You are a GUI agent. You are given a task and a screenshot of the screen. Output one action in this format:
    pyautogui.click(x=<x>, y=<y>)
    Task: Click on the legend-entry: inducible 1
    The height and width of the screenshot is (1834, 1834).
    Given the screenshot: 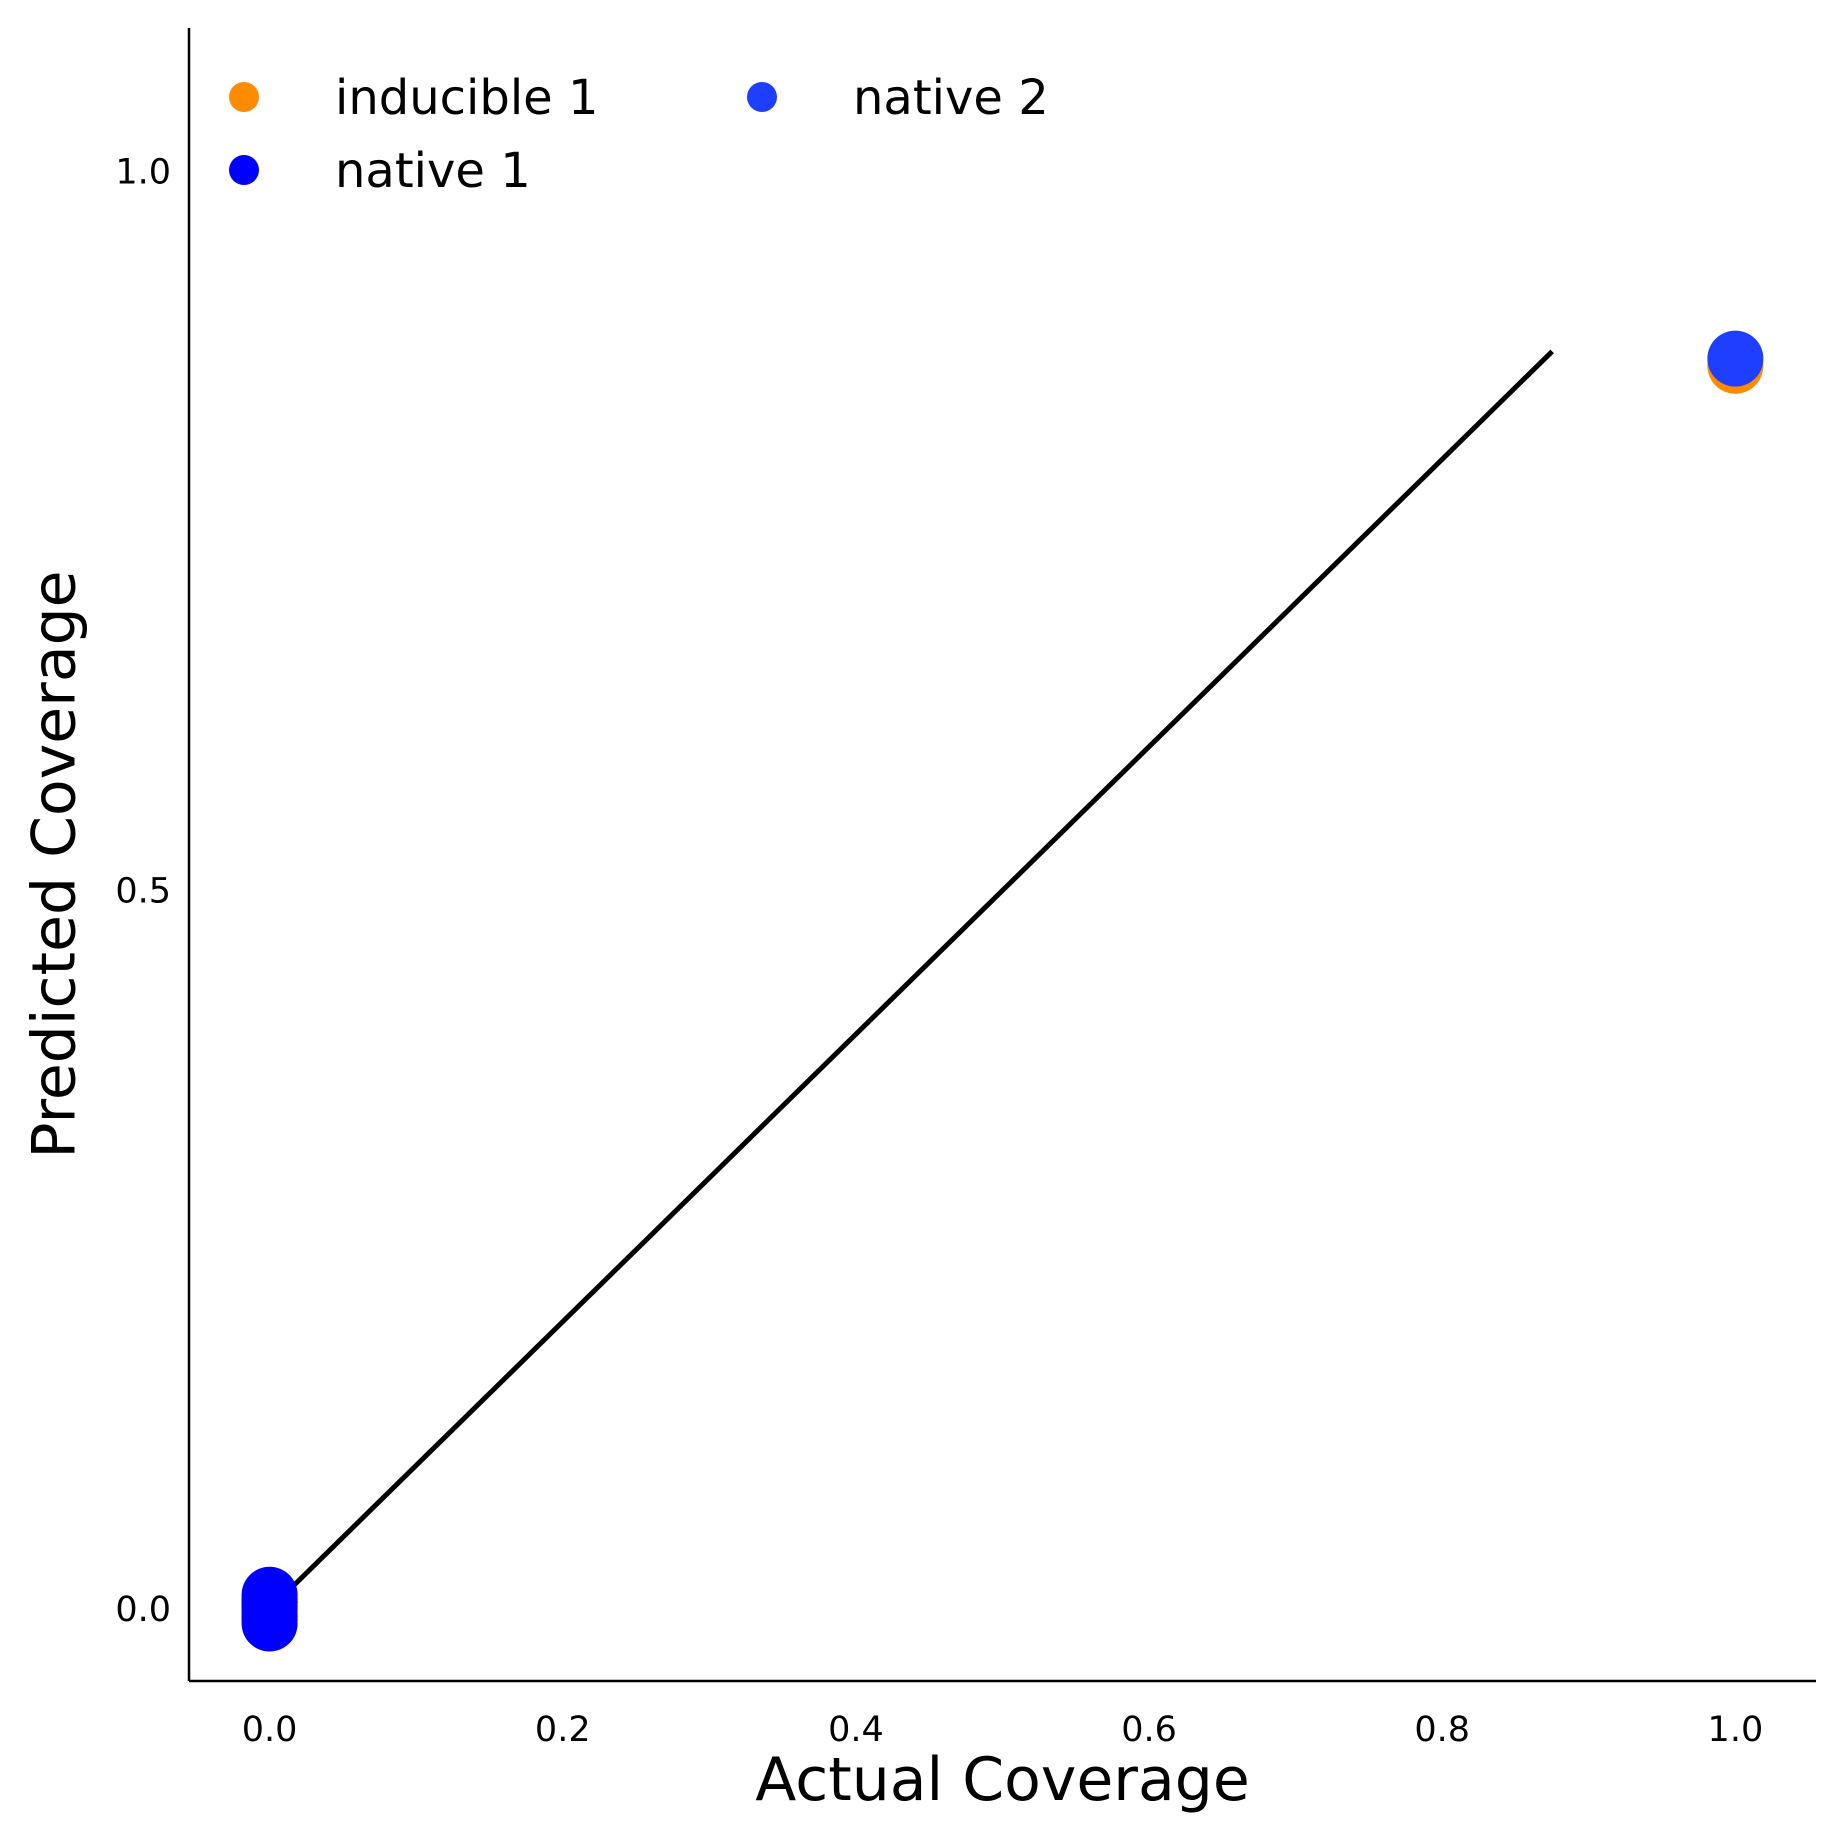 What is the action you would take?
    pyautogui.click(x=414, y=98)
    